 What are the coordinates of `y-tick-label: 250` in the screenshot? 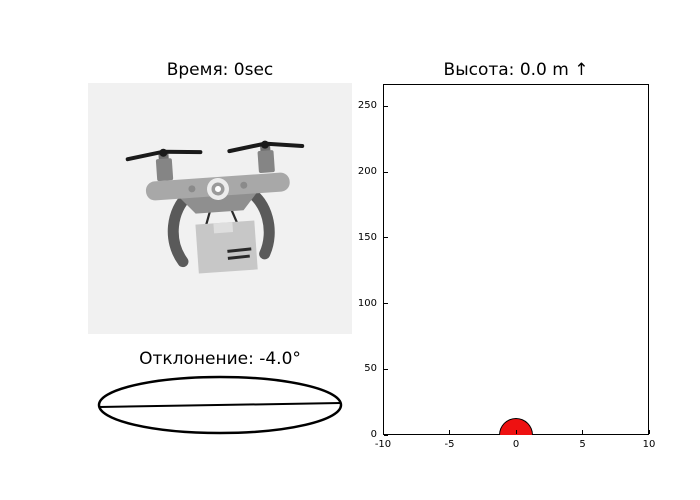 It's located at (367, 106).